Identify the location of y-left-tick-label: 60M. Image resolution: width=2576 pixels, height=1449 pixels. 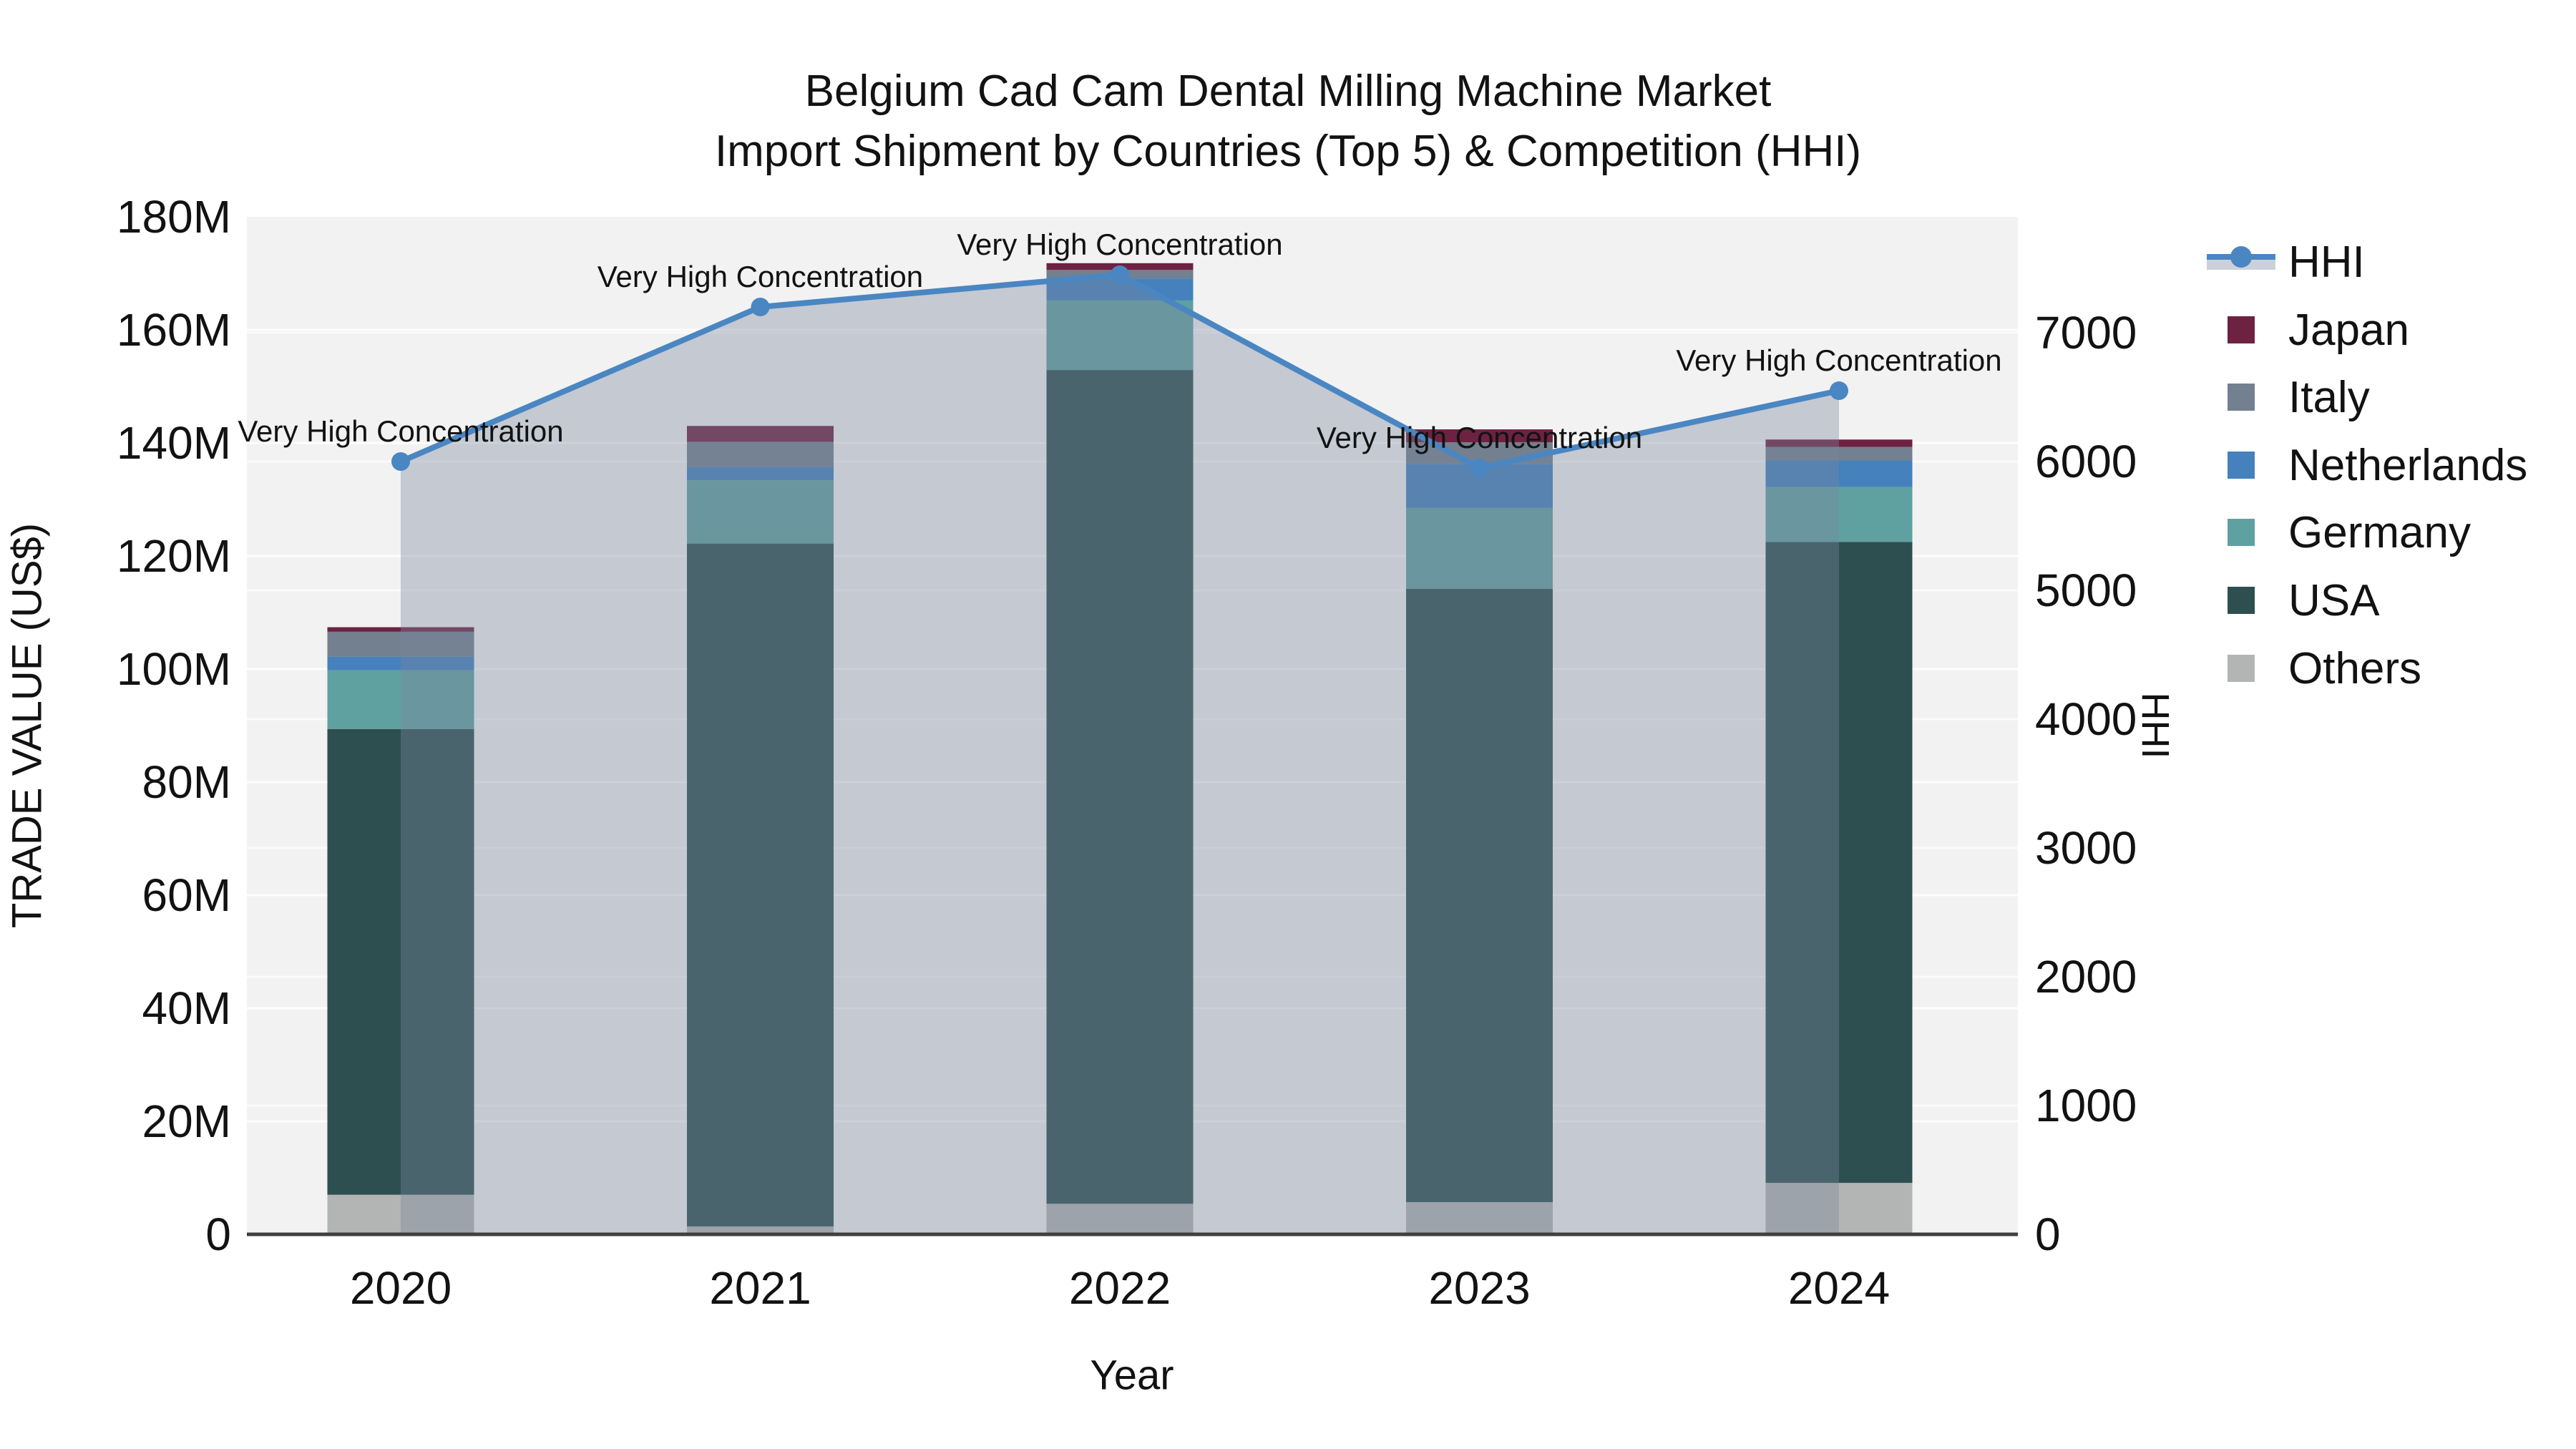
(187, 895).